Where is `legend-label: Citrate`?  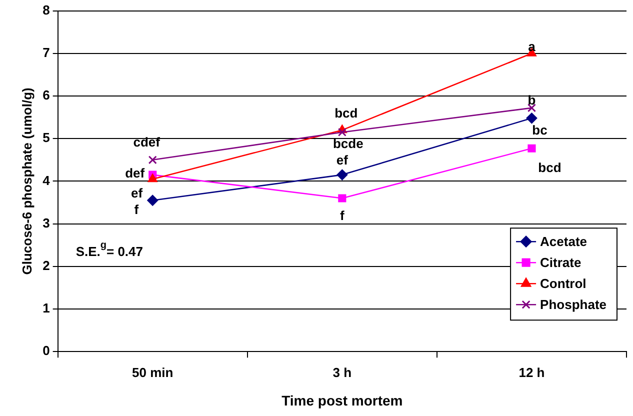
legend-label: Citrate is located at coordinates (561, 262).